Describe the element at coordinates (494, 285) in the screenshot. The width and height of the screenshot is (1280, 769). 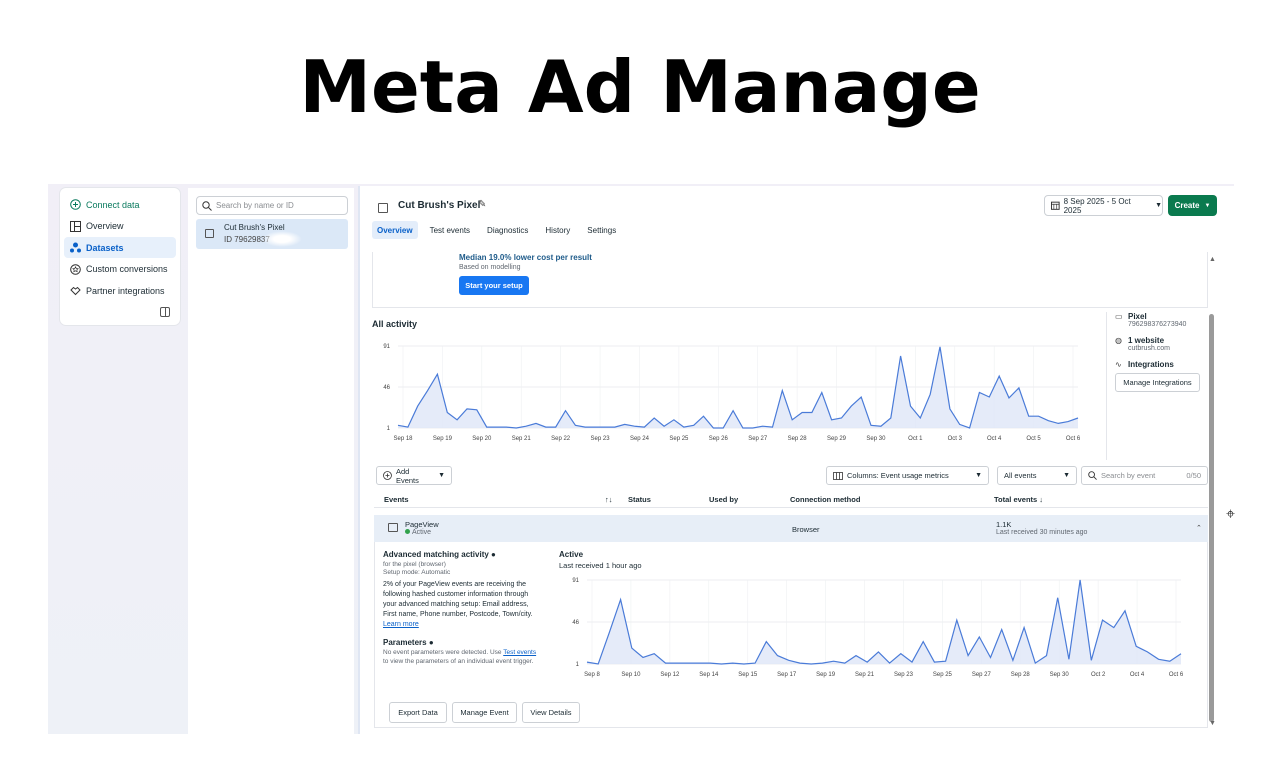
I see `start-setup-button: Start your setup` at that location.